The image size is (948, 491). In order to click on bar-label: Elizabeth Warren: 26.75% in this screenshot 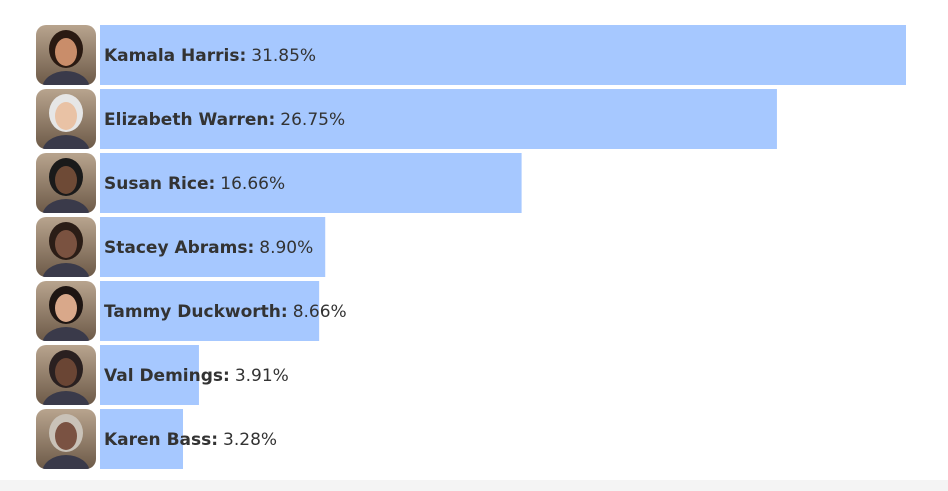, I will do `click(224, 120)`.